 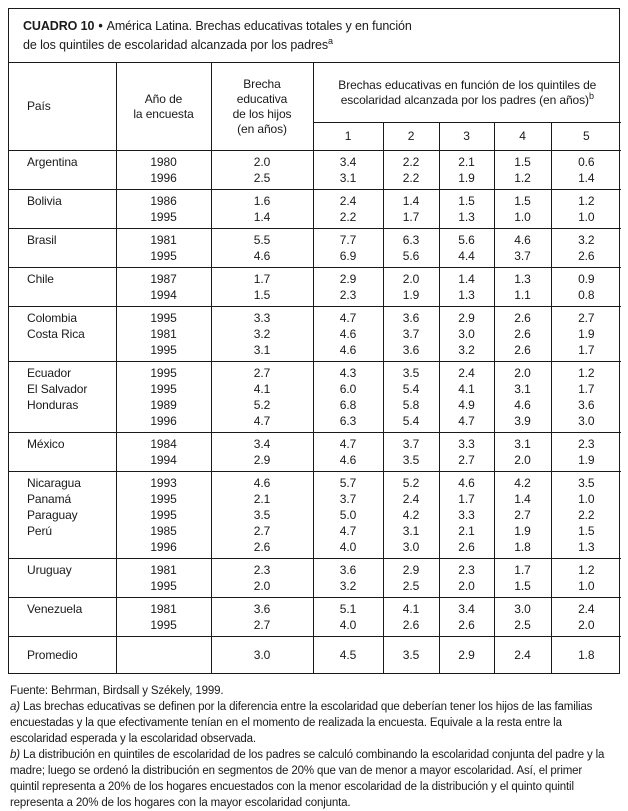 I want to click on gap-cell: 1.5, so click(x=261, y=297).